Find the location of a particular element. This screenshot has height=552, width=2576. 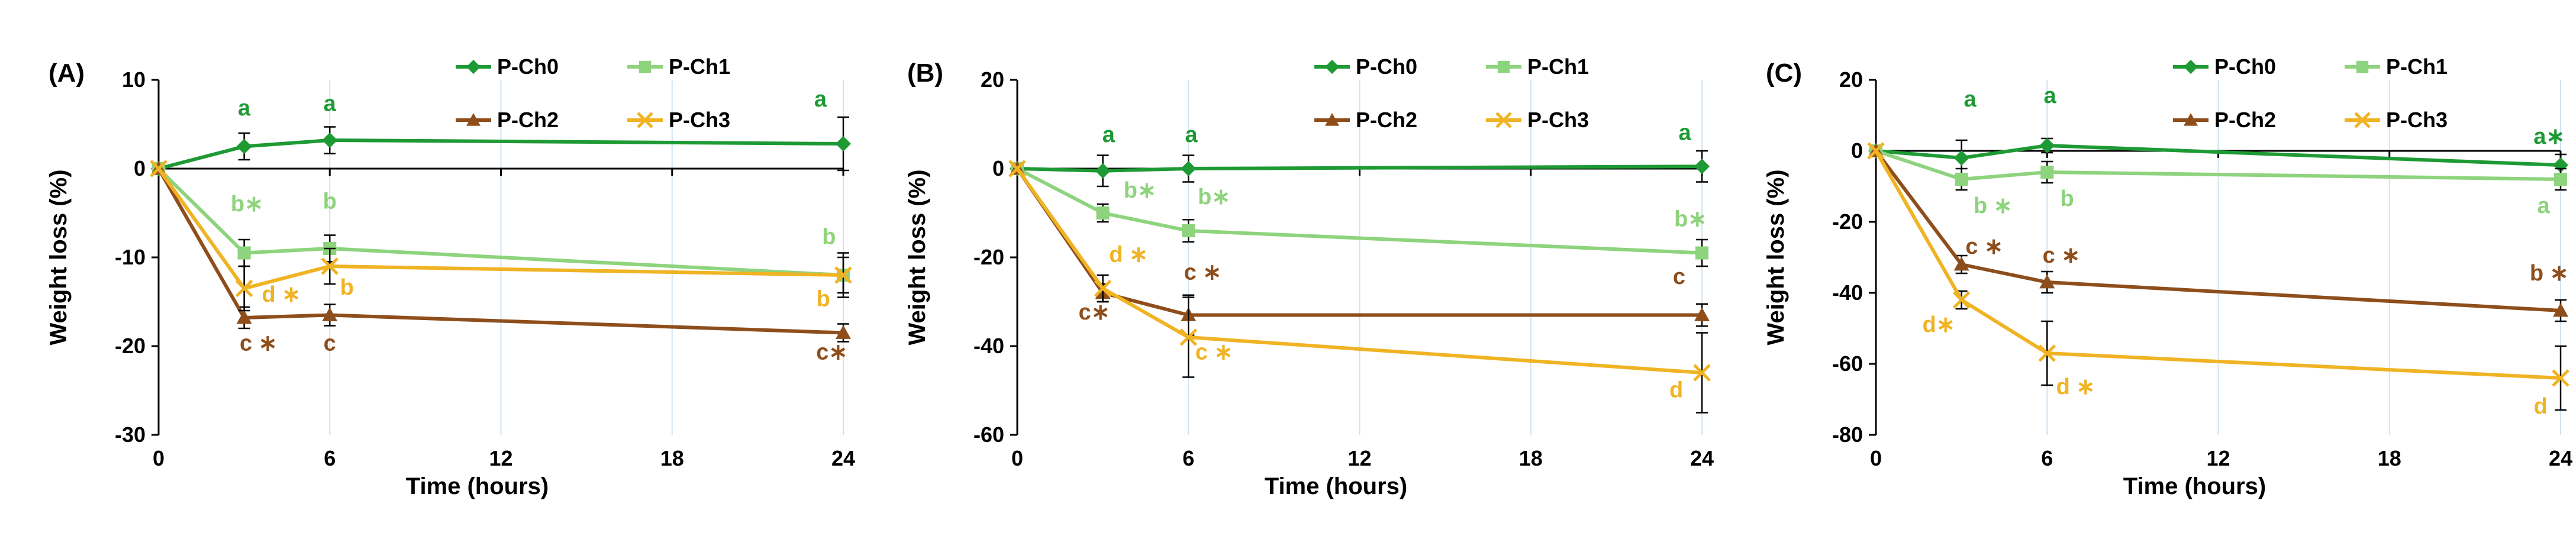

legend-label: P-Ch2 is located at coordinates (1386, 120).